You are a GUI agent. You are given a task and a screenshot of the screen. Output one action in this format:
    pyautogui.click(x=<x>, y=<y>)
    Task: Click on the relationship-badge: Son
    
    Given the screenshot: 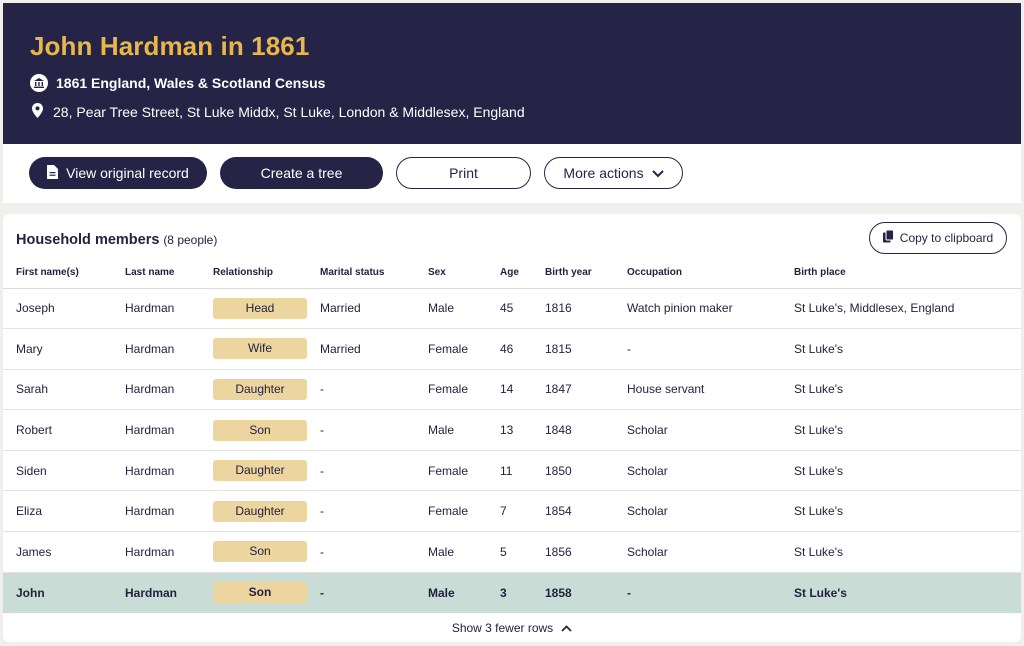 What is the action you would take?
    pyautogui.click(x=260, y=552)
    